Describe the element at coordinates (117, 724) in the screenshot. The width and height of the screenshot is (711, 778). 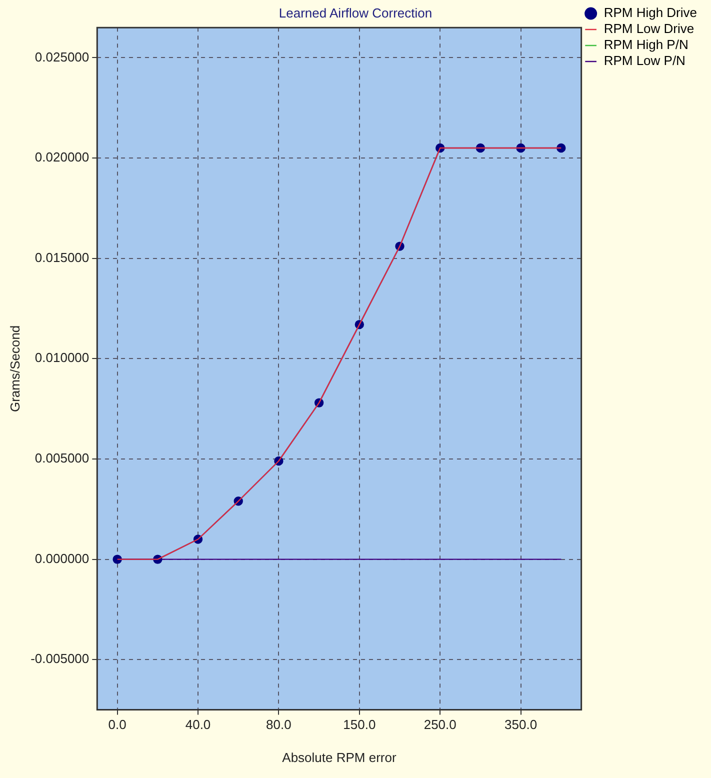
I see `x-tick-label: 0.0` at that location.